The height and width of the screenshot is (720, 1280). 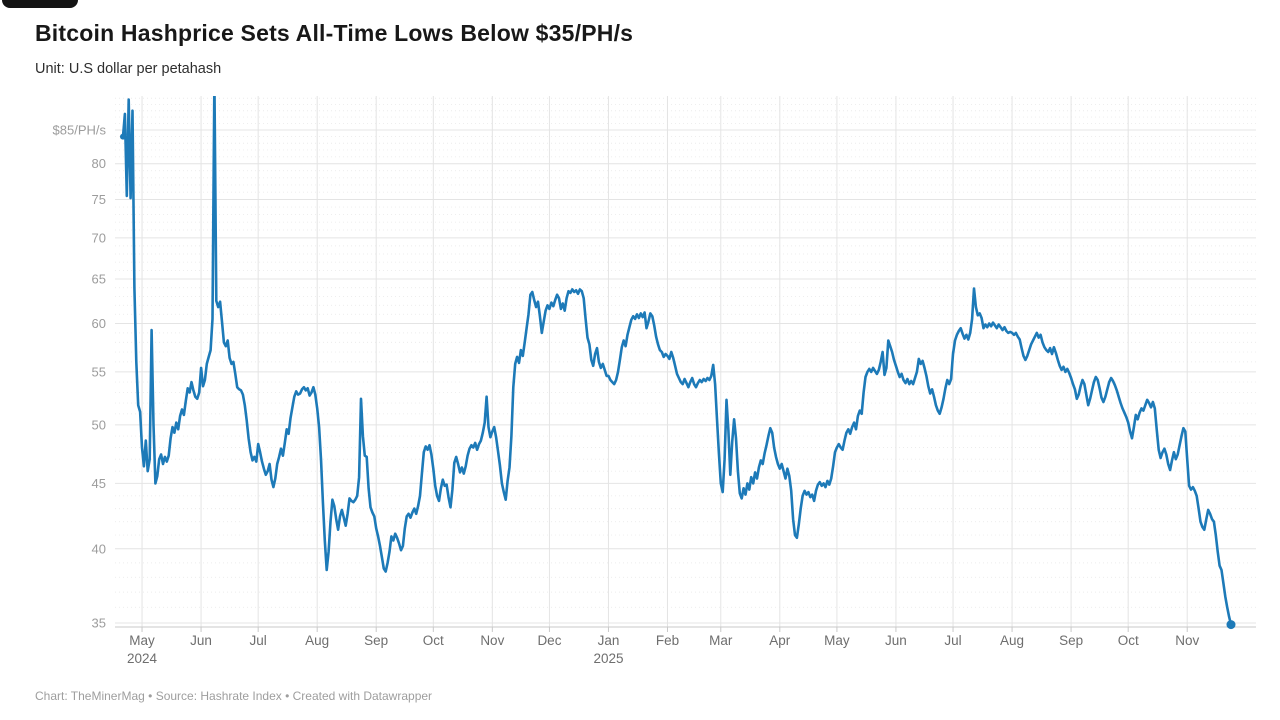 I want to click on x-tick-year-label: 2024, so click(x=142, y=658).